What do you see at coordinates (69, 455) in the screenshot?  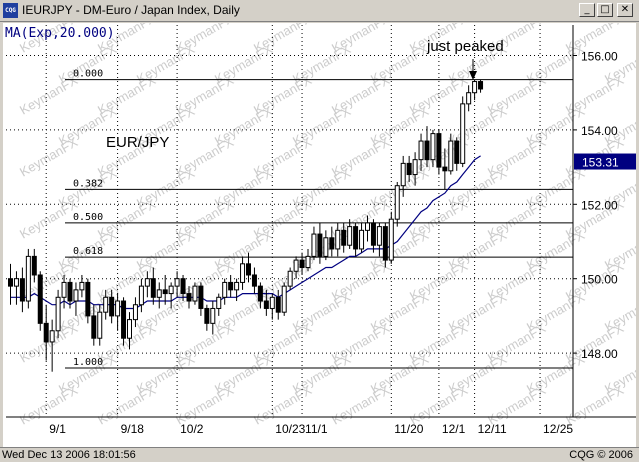 I see `status-timestamp: Wed Dec 13 2006 18:01:56` at bounding box center [69, 455].